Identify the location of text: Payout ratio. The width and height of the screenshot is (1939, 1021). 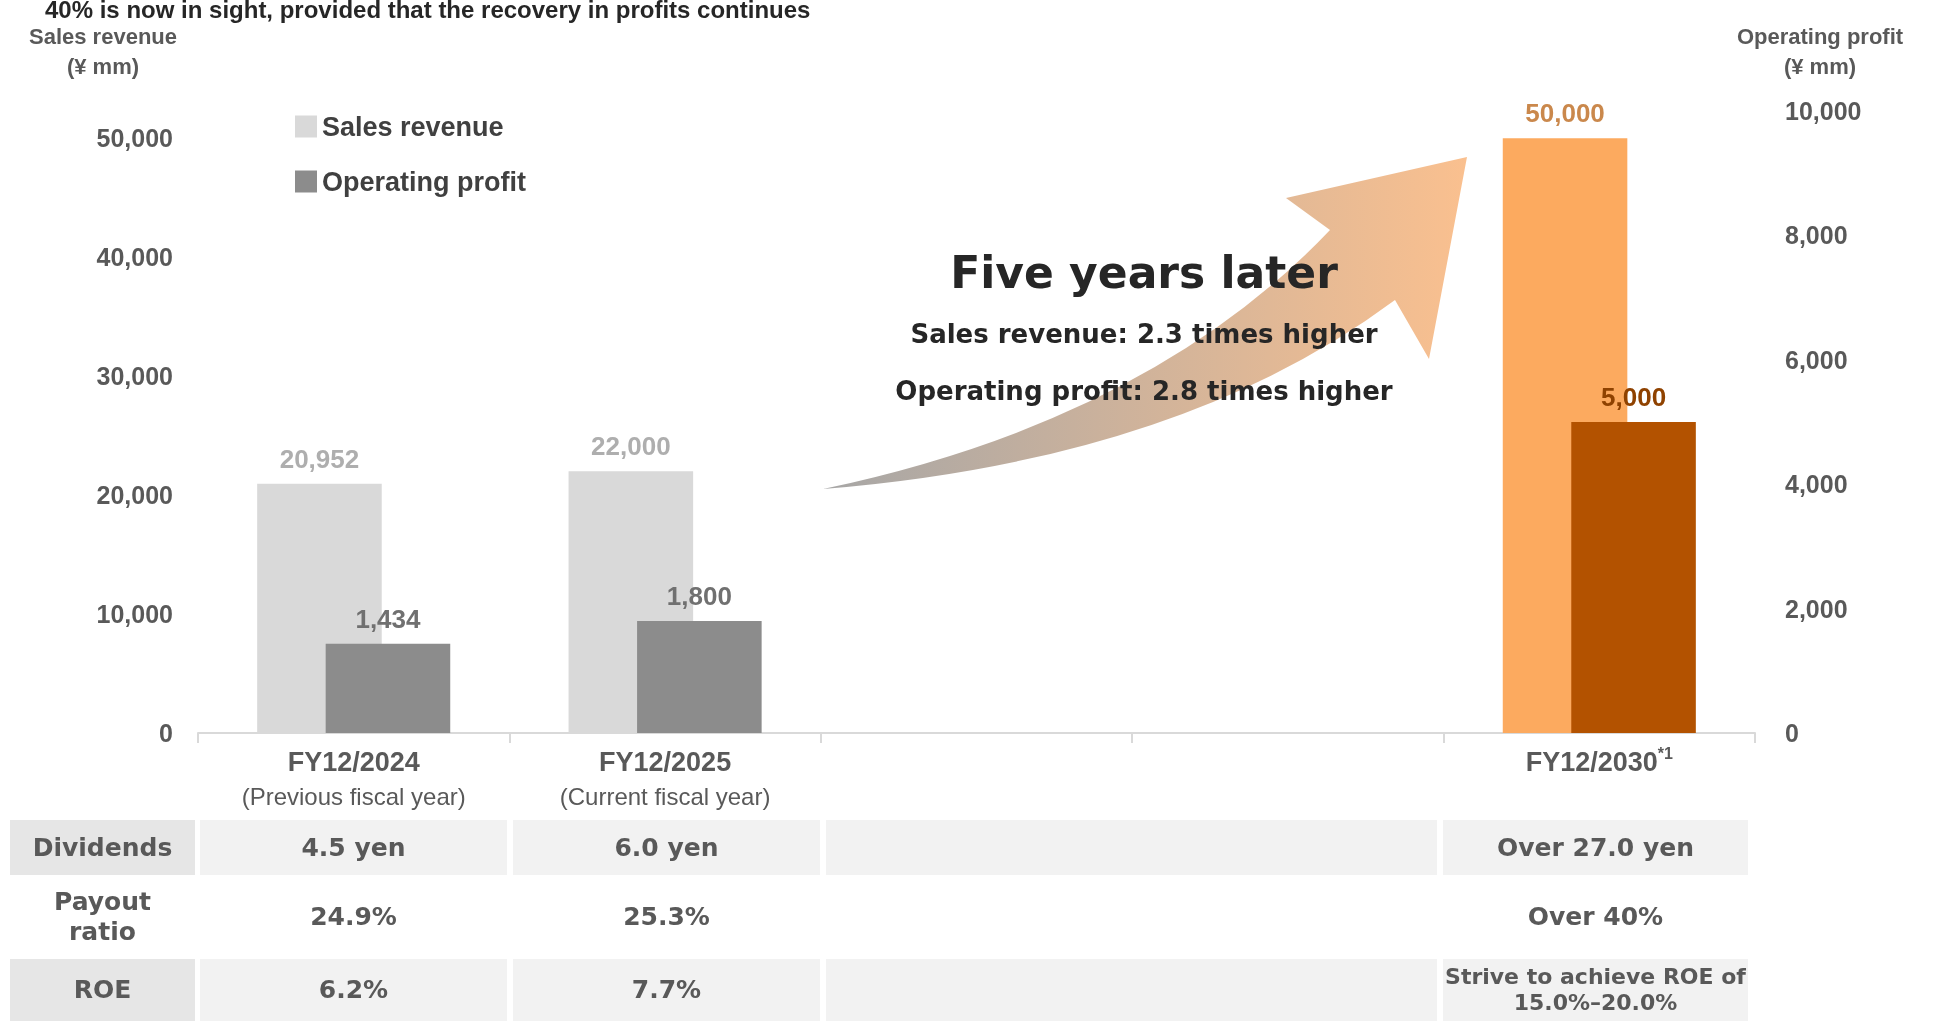
(102, 917).